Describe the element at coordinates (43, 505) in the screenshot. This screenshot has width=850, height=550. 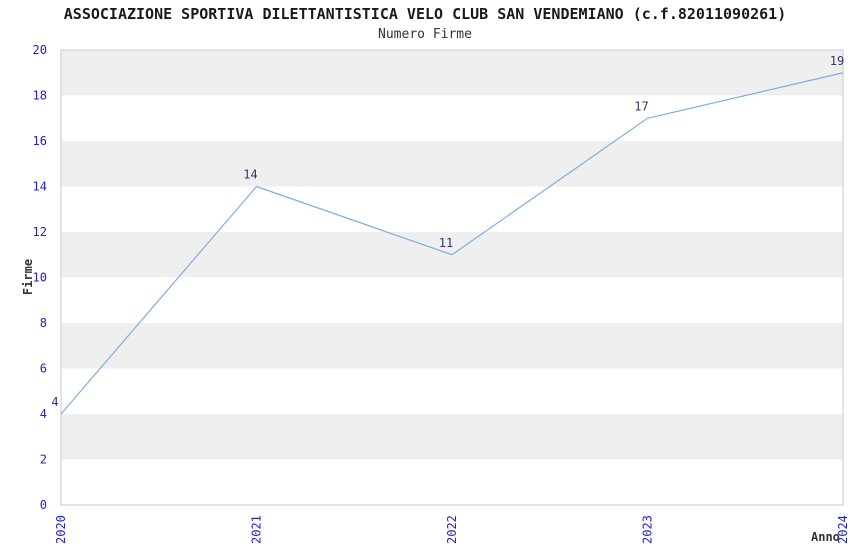
I see `y-tick-label: 0` at that location.